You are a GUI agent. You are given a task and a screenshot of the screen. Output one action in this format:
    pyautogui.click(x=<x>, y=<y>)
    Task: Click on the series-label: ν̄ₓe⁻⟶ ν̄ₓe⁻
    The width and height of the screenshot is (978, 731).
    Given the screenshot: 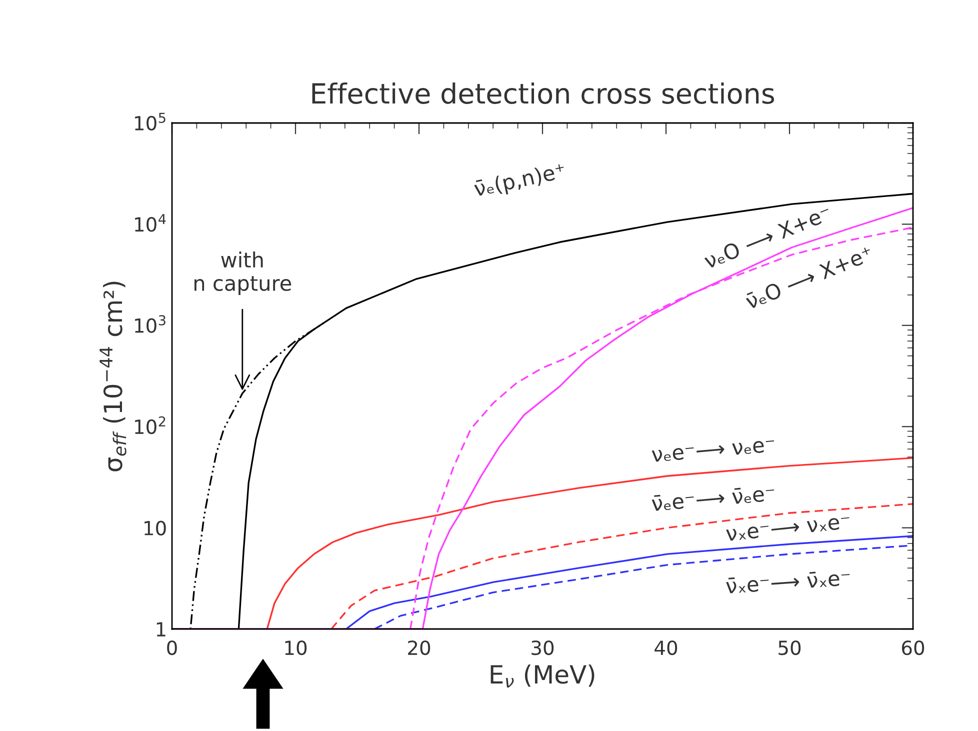 What is the action you would take?
    pyautogui.click(x=788, y=581)
    